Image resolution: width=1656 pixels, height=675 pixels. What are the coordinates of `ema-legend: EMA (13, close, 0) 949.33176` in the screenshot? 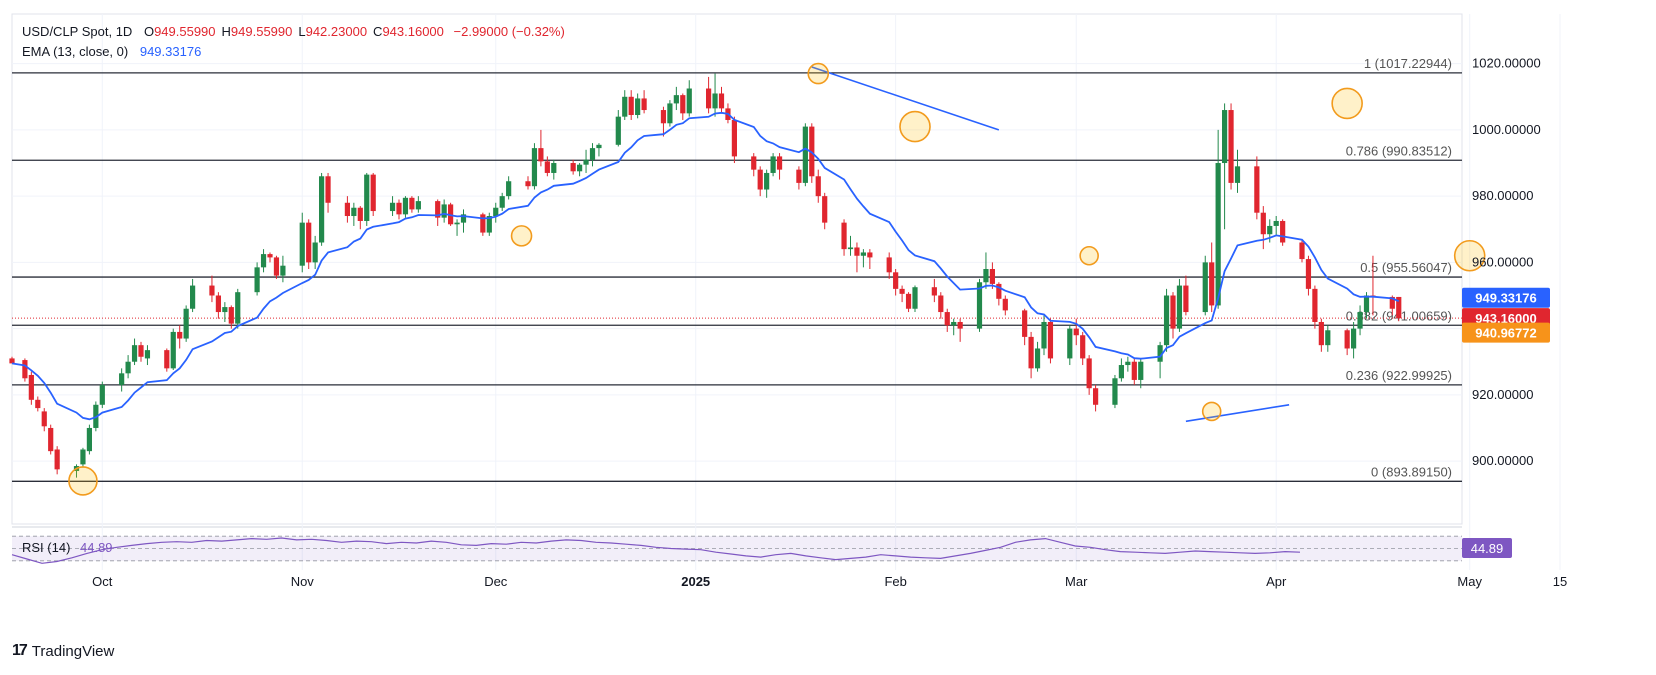 It's located at (111, 51).